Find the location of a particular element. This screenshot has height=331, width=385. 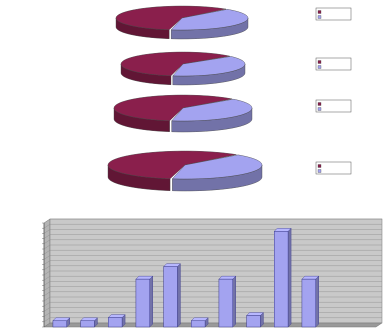

pie-4-legend is located at coordinates (333, 168).